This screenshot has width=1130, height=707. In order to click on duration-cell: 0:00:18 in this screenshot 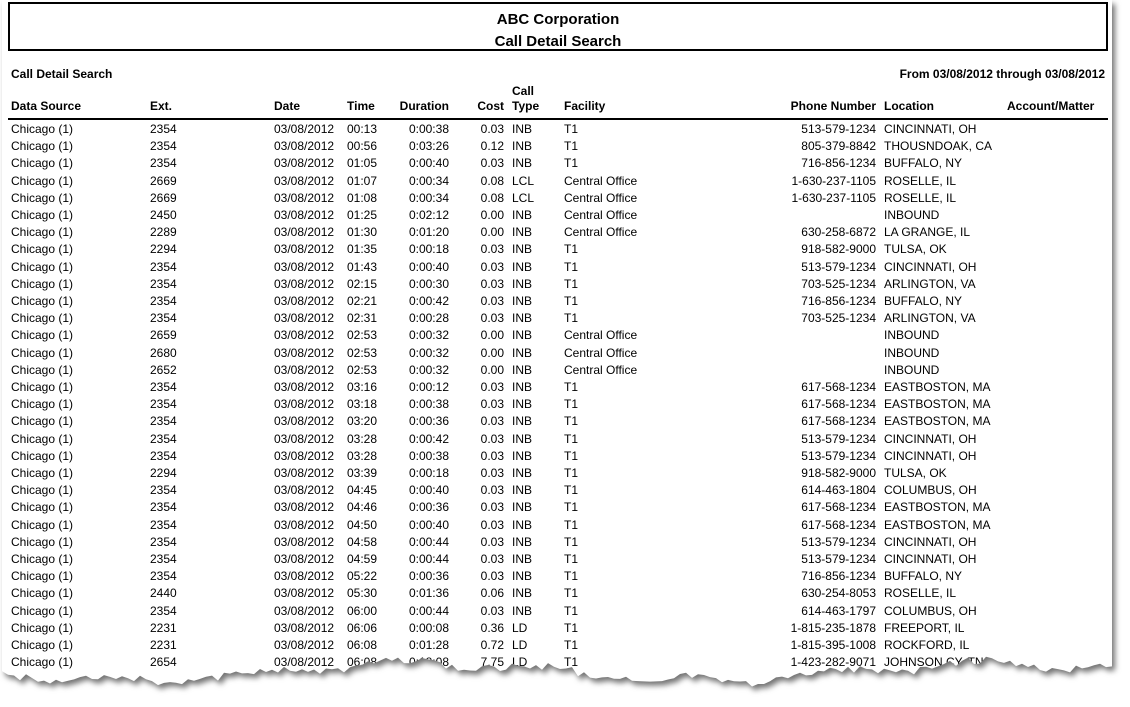, I will do `click(428, 473)`.